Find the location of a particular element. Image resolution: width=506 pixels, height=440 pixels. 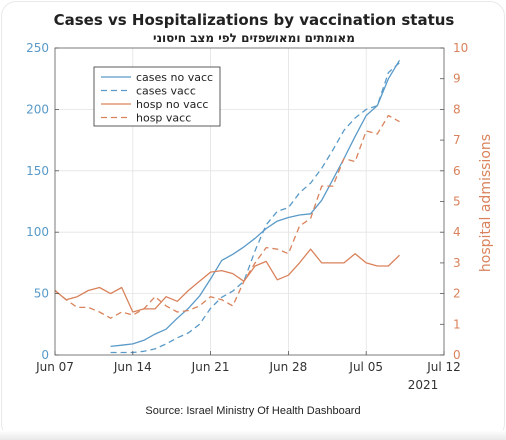

y-right-tick-label: 9 is located at coordinates (457, 79).